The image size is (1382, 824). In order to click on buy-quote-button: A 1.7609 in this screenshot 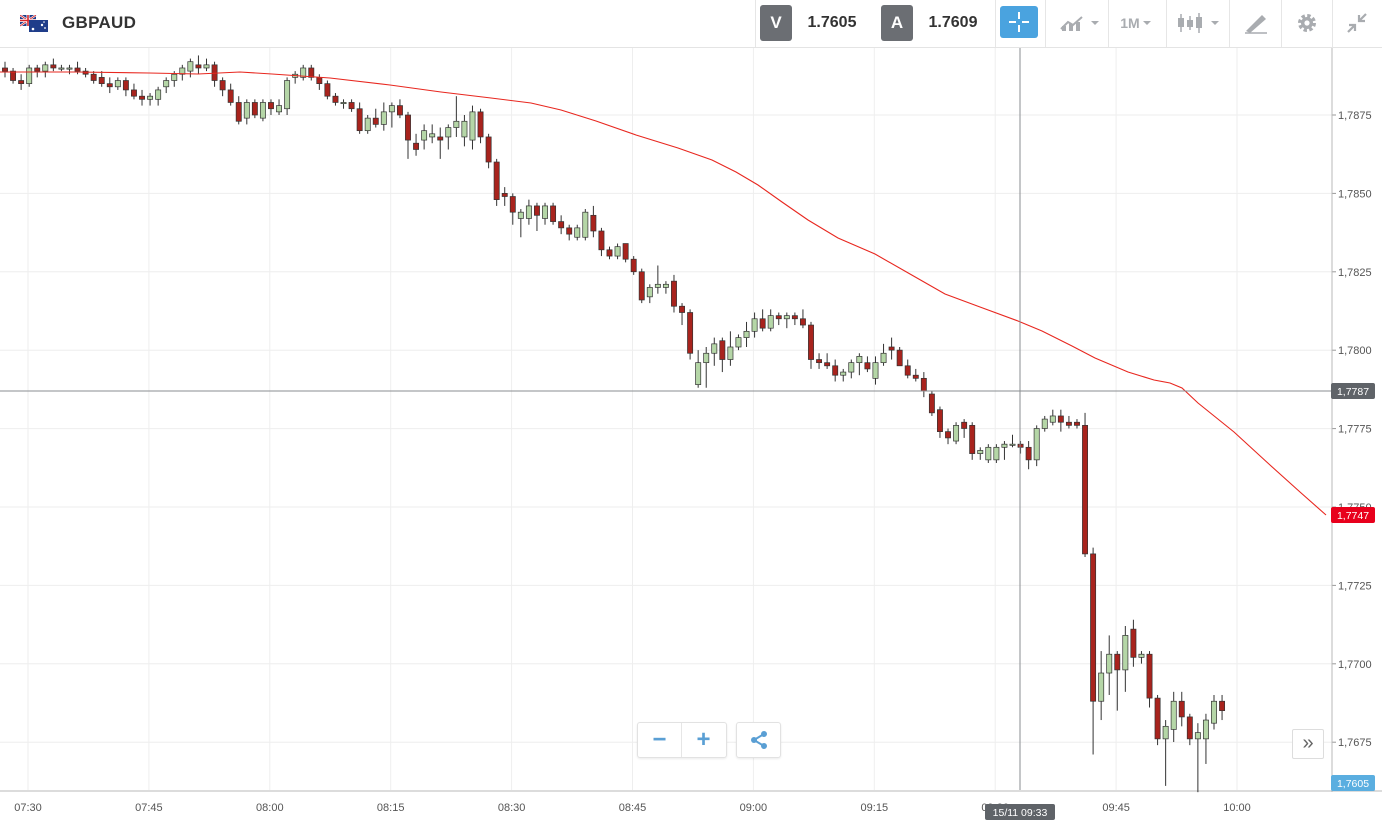, I will do `click(937, 23)`.